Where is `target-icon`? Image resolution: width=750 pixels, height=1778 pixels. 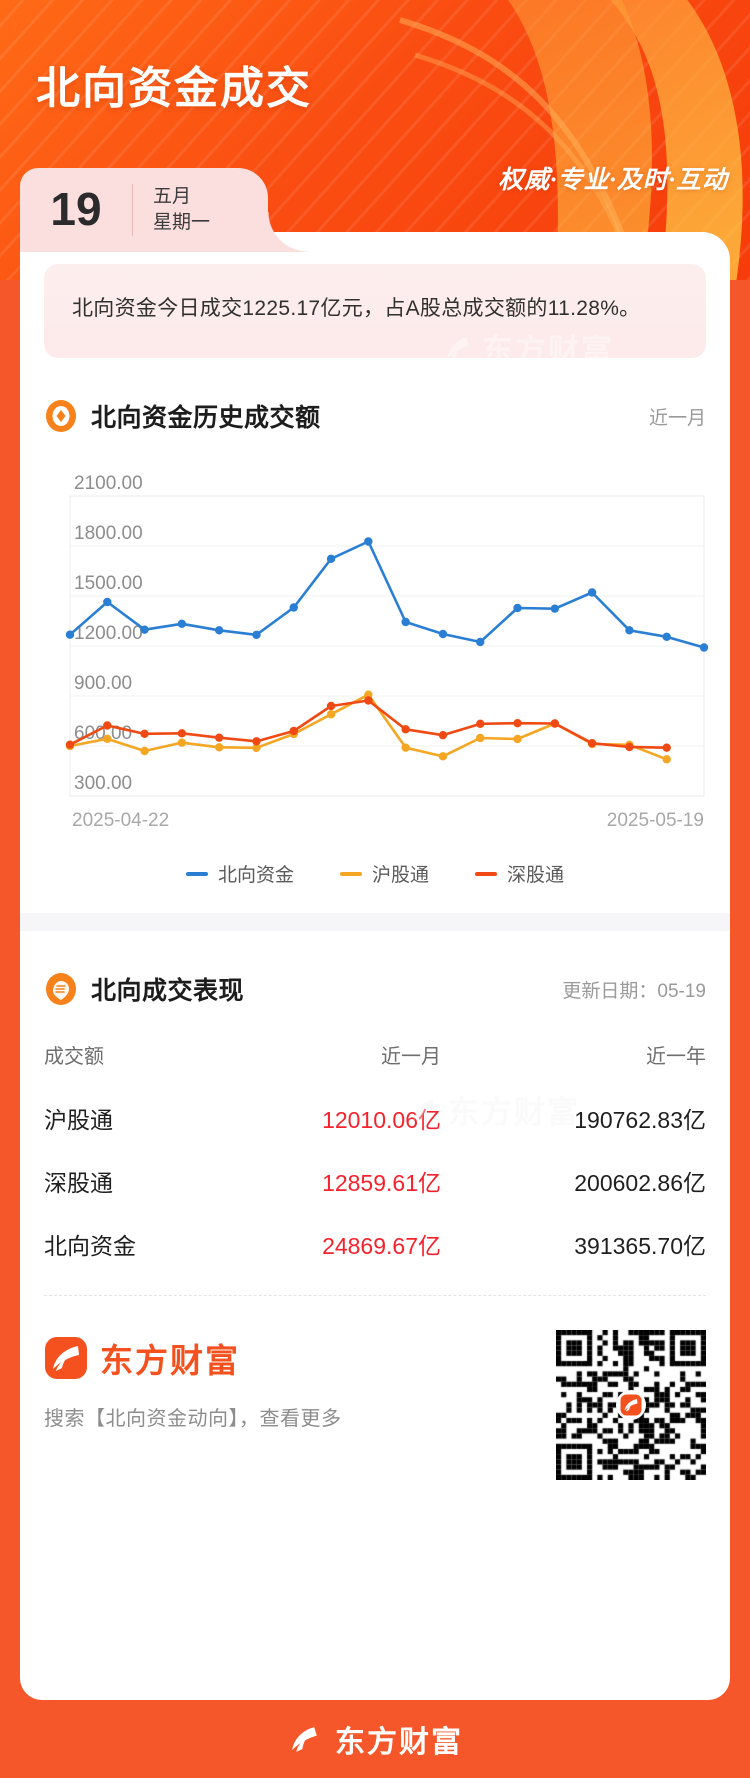
target-icon is located at coordinates (61, 416).